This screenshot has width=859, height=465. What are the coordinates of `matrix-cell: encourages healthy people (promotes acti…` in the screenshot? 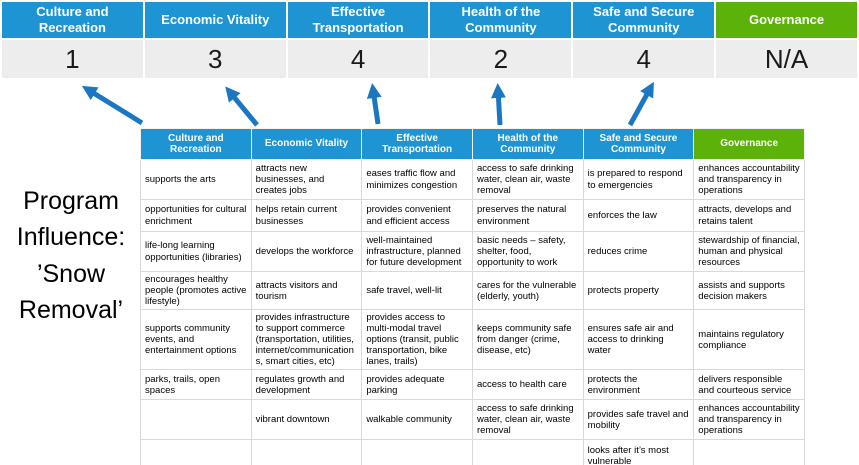 It's located at (196, 290).